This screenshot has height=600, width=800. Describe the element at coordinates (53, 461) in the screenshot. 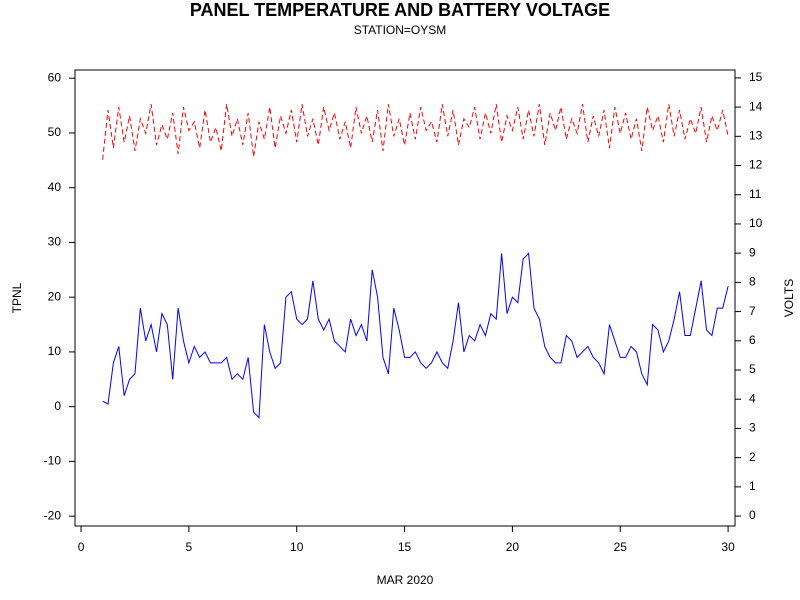

I see `y-tick-label: -10` at that location.